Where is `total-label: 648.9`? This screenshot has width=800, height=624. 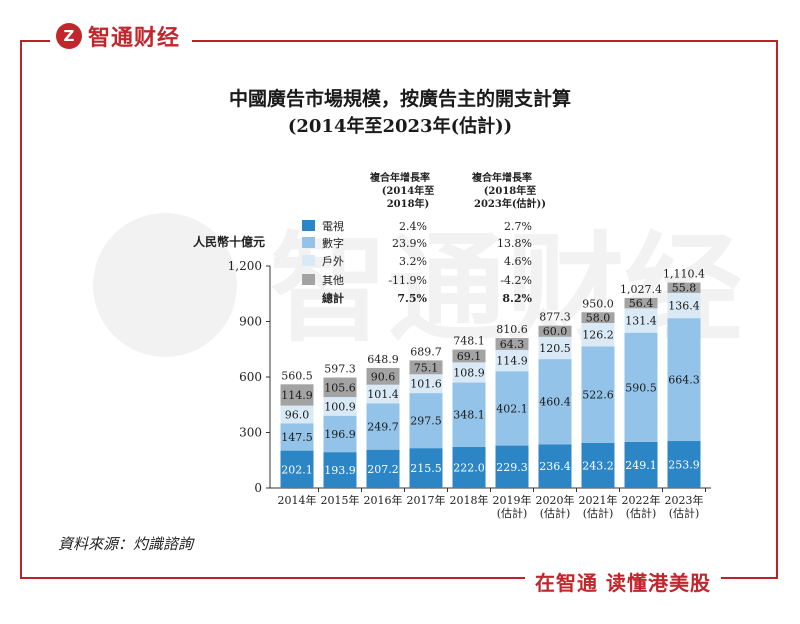 total-label: 648.9 is located at coordinates (383, 359).